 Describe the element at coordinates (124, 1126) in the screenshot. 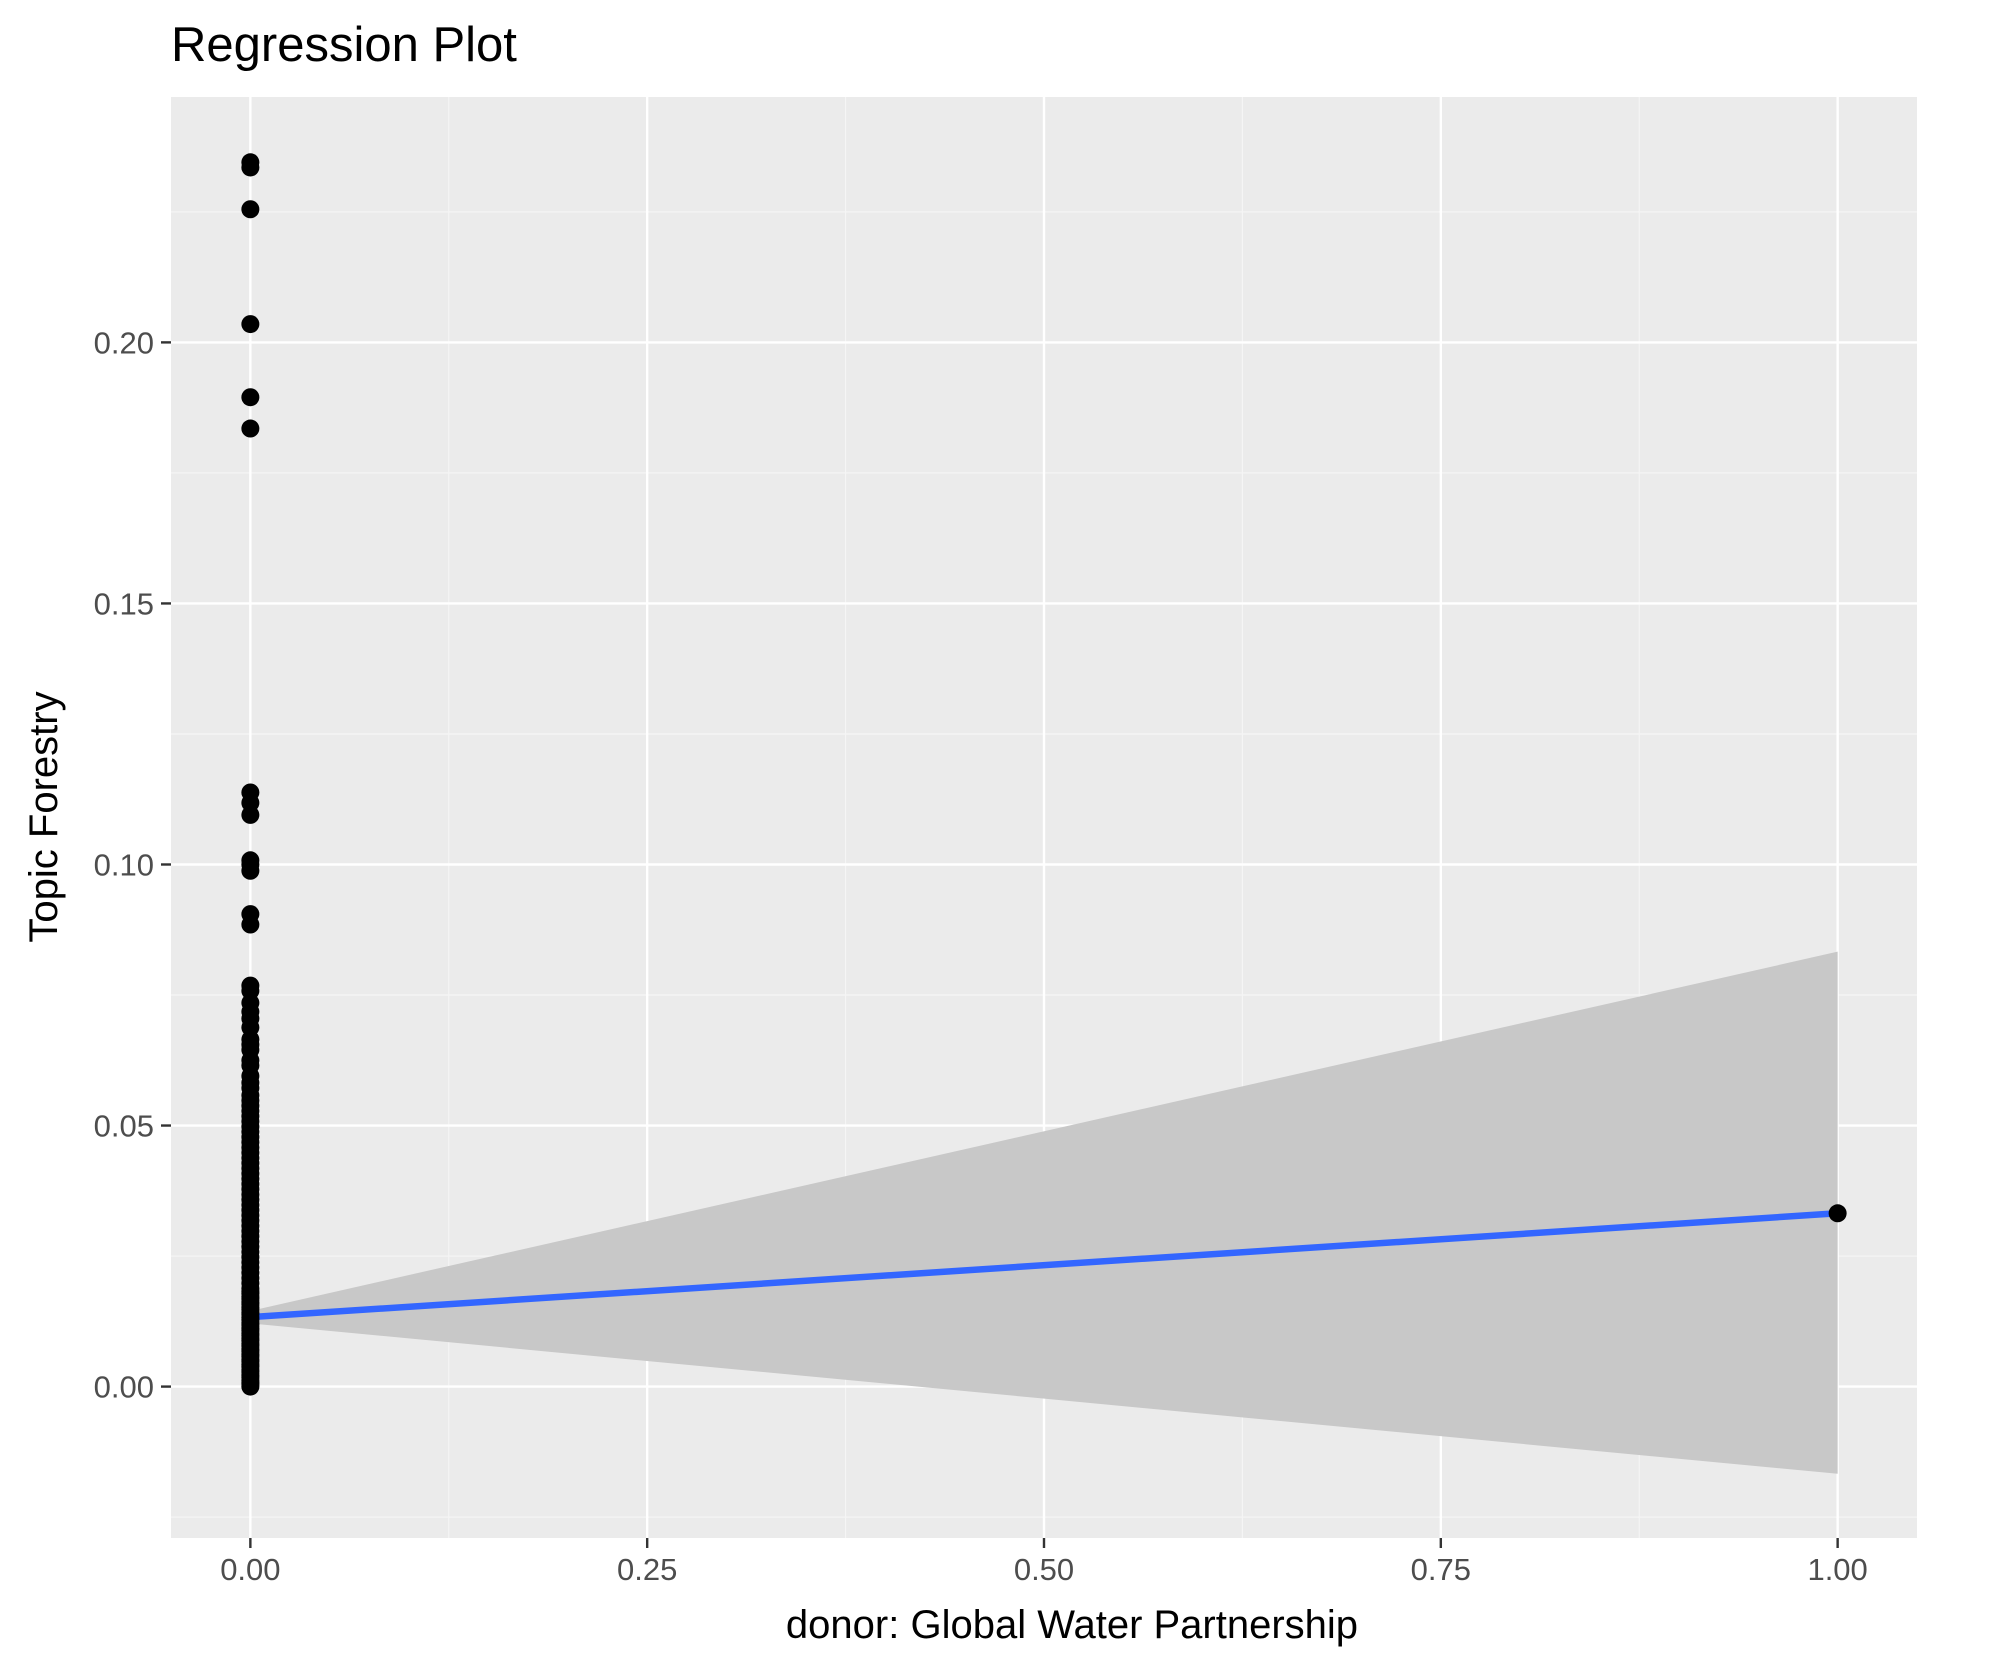

I see `y-tick-label: 0.05` at that location.